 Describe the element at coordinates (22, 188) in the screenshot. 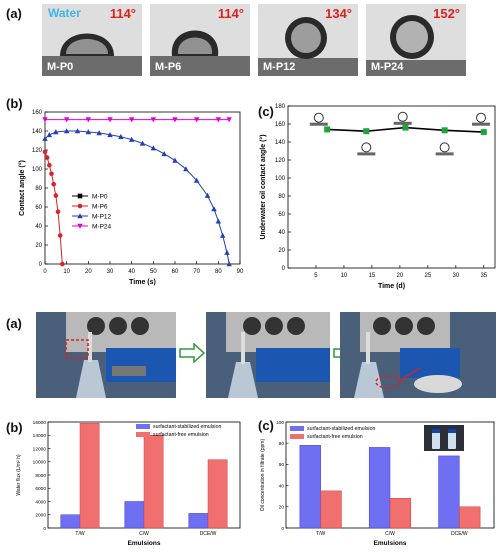

I see `y-axis-label: Contact angle (°)` at that location.